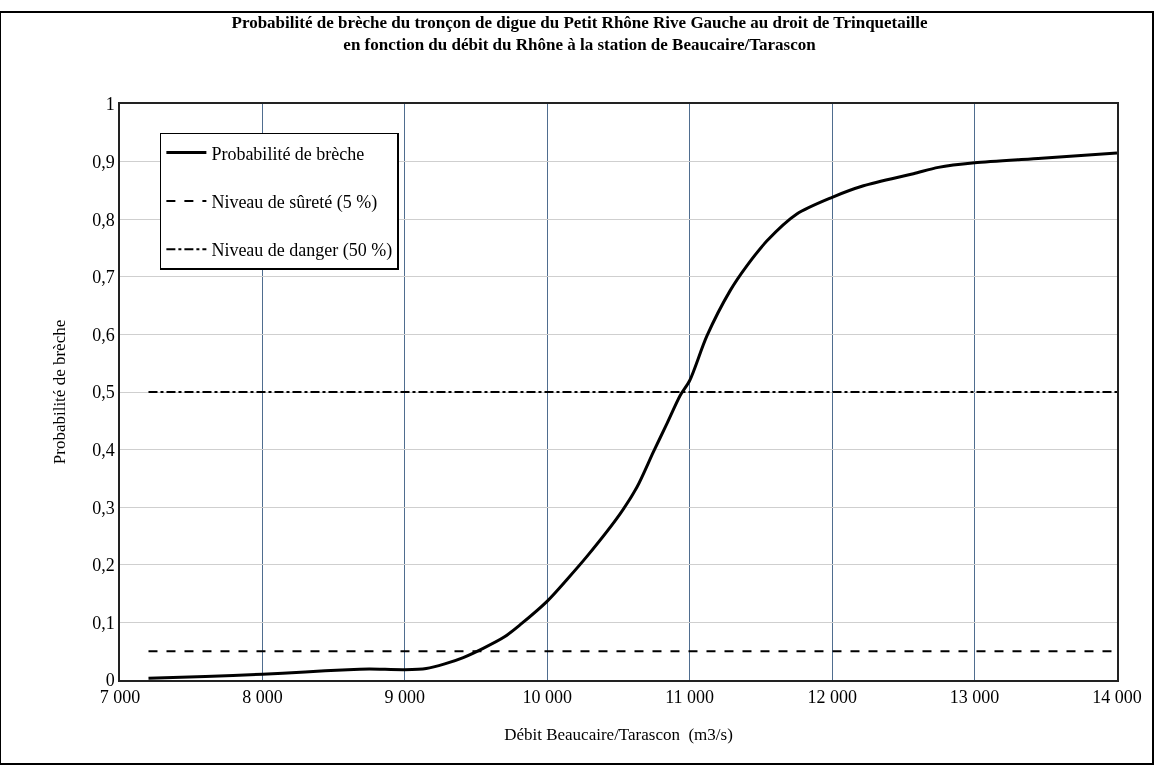  I want to click on y-tick-label: 0,1, so click(103, 622).